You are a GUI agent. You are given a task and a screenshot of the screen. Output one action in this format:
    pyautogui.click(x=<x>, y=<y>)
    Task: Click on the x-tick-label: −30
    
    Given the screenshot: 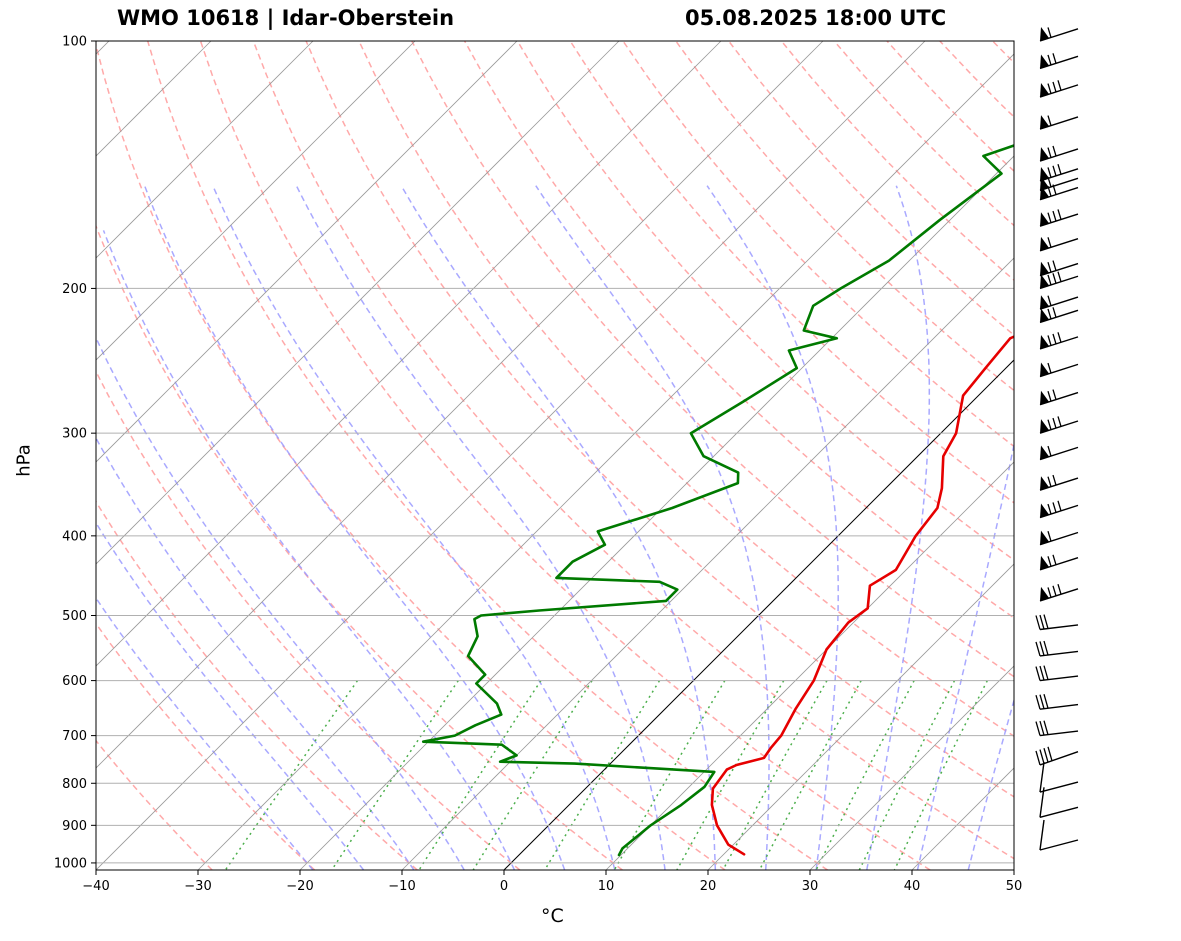 What is the action you would take?
    pyautogui.click(x=197, y=886)
    